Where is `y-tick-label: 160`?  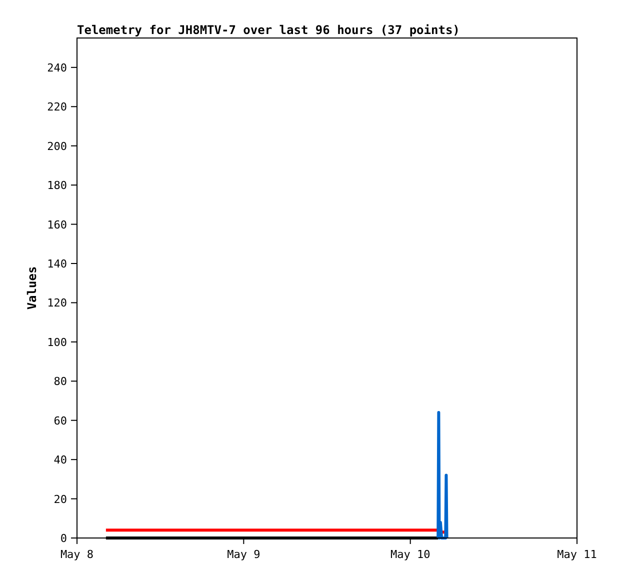 y-tick-label: 160 is located at coordinates (57, 225).